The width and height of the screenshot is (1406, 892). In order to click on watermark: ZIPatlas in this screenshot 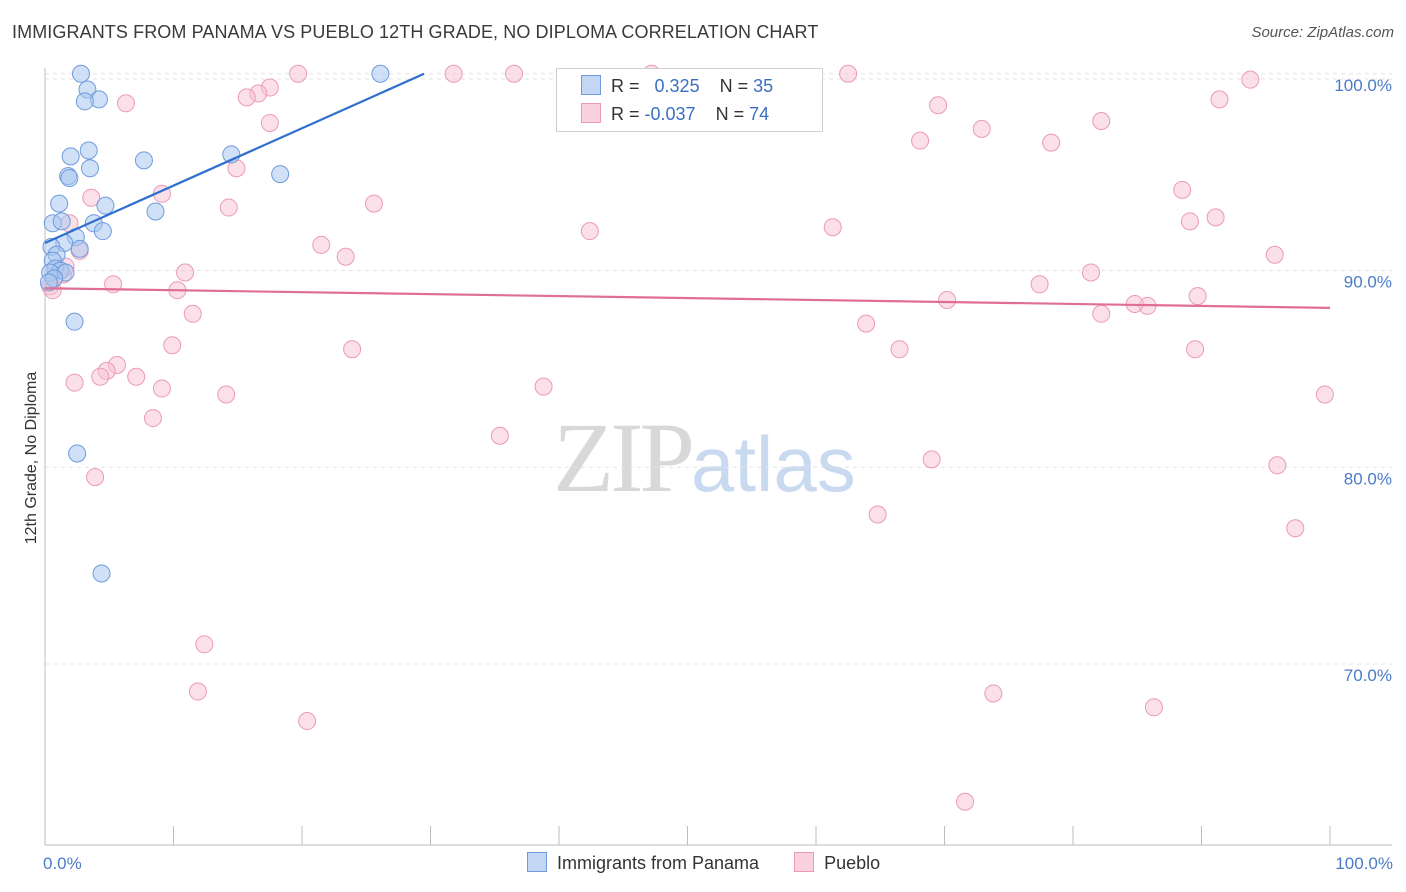, I will do `click(704, 457)`.